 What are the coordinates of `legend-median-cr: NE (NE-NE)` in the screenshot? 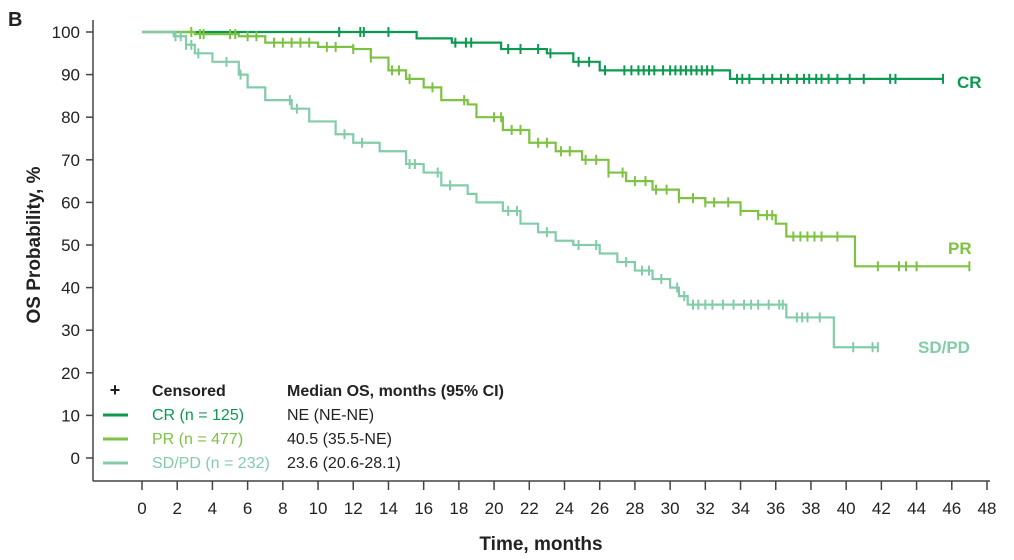 It's located at (330, 415).